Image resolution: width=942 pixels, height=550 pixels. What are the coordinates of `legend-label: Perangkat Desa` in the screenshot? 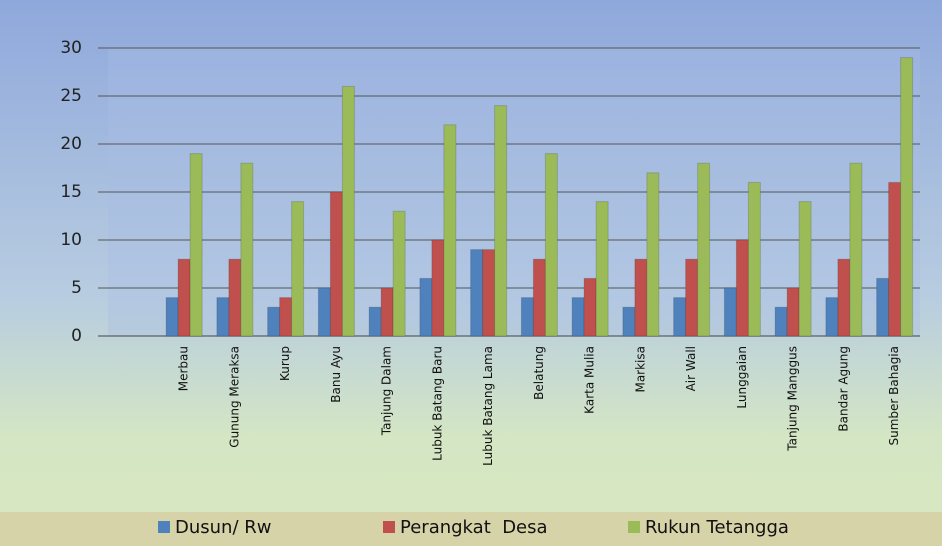 It's located at (474, 527).